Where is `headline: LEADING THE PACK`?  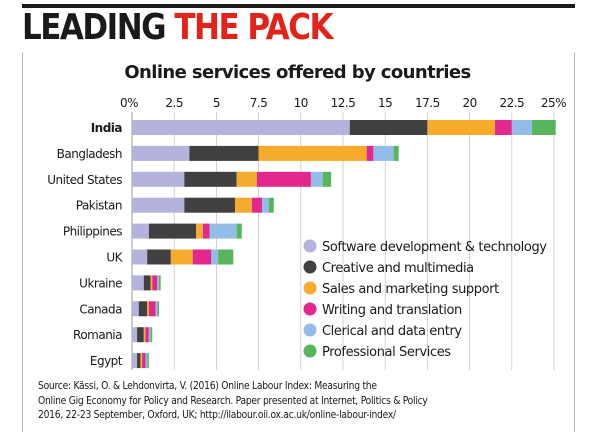 headline: LEADING THE PACK is located at coordinates (178, 27).